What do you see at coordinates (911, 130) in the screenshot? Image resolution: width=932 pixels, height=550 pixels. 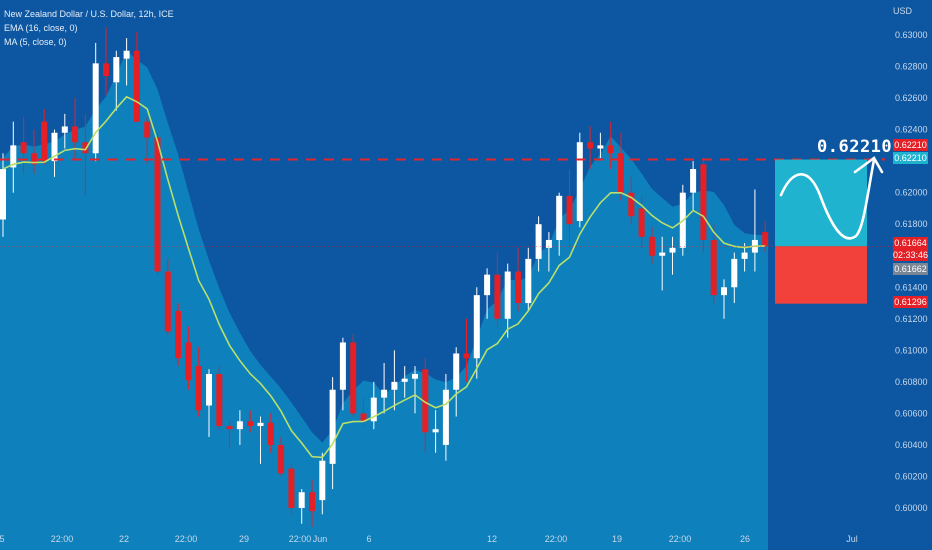 I see `price-tick-label: 0.62400` at bounding box center [911, 130].